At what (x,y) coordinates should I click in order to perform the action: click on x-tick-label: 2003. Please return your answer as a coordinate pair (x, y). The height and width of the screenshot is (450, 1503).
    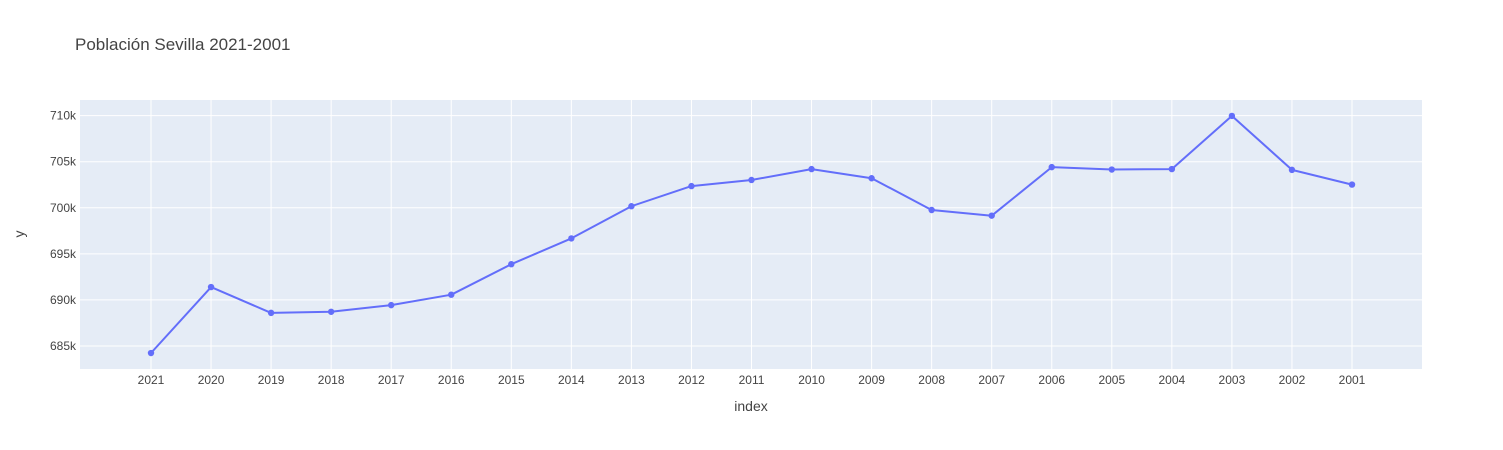
    Looking at the image, I should click on (1232, 380).